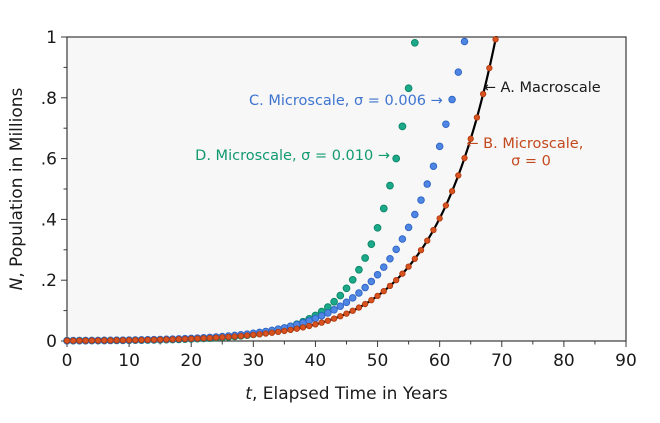 The height and width of the screenshot is (423, 660). I want to click on label-B-line2: σ = 0, so click(531, 161).